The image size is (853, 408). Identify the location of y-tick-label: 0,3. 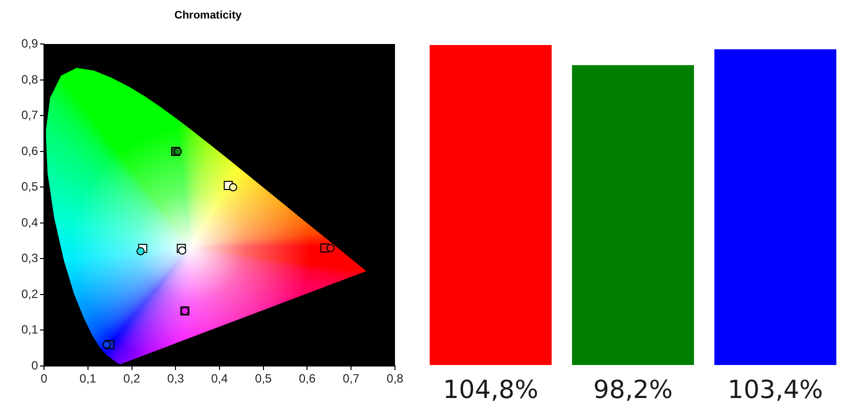
(29, 258).